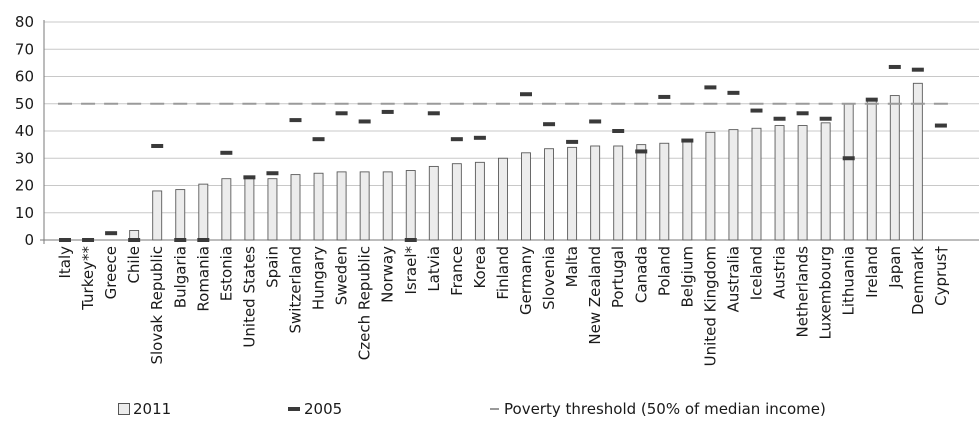 The height and width of the screenshot is (422, 979). Describe the element at coordinates (24, 213) in the screenshot. I see `y-tick-label: 10` at that location.